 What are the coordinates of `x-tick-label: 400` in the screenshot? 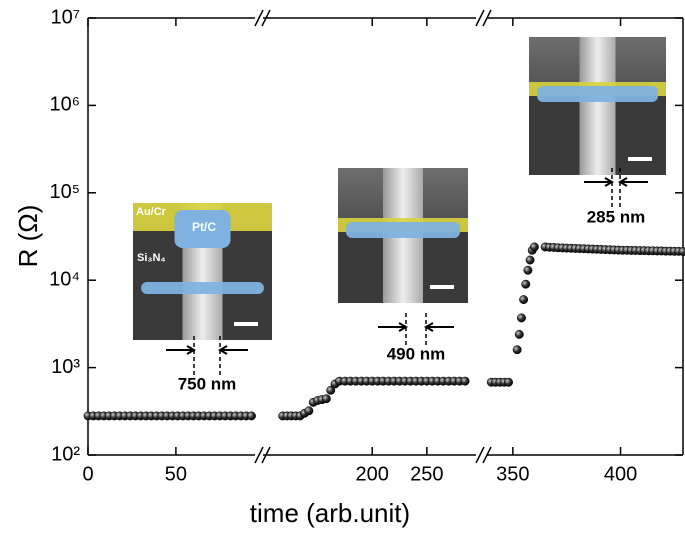 It's located at (620, 474).